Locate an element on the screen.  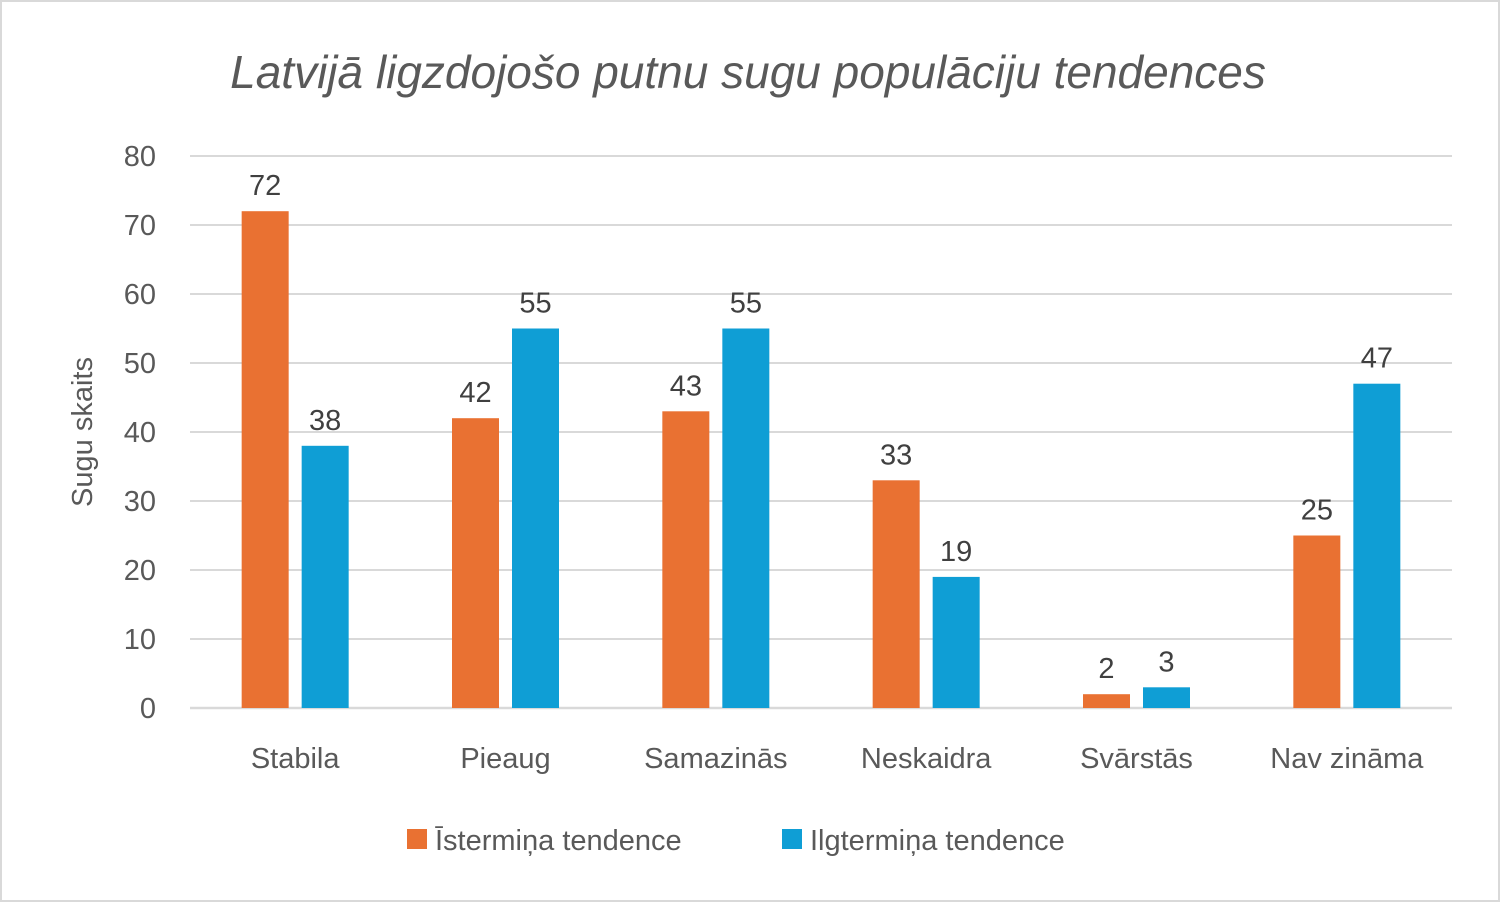
y-tick-label: 20 is located at coordinates (140, 571).